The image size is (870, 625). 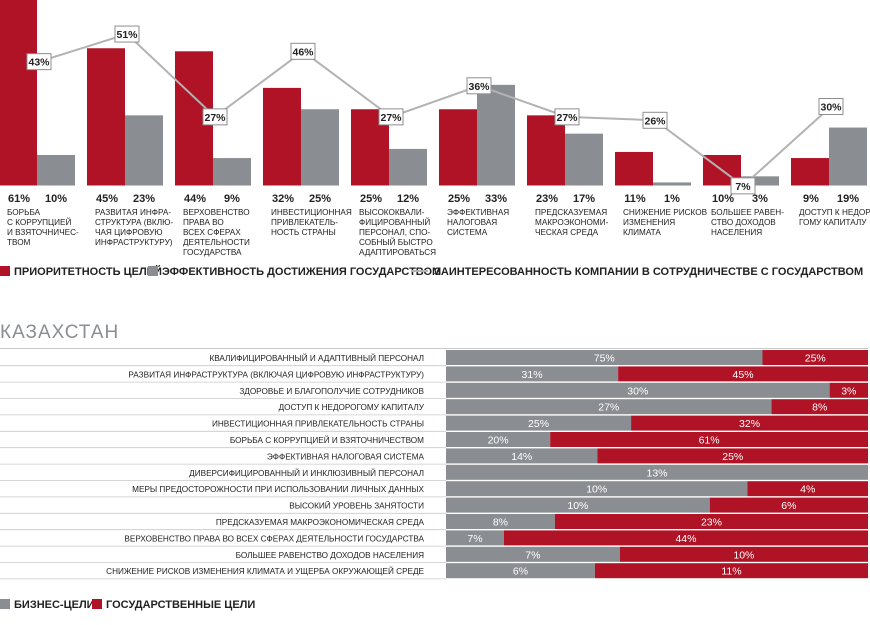 I want to click on kz-category-label: ДОСТУП К НЕДОРОГОМУ КАПИТАЛУ, so click(x=352, y=407).